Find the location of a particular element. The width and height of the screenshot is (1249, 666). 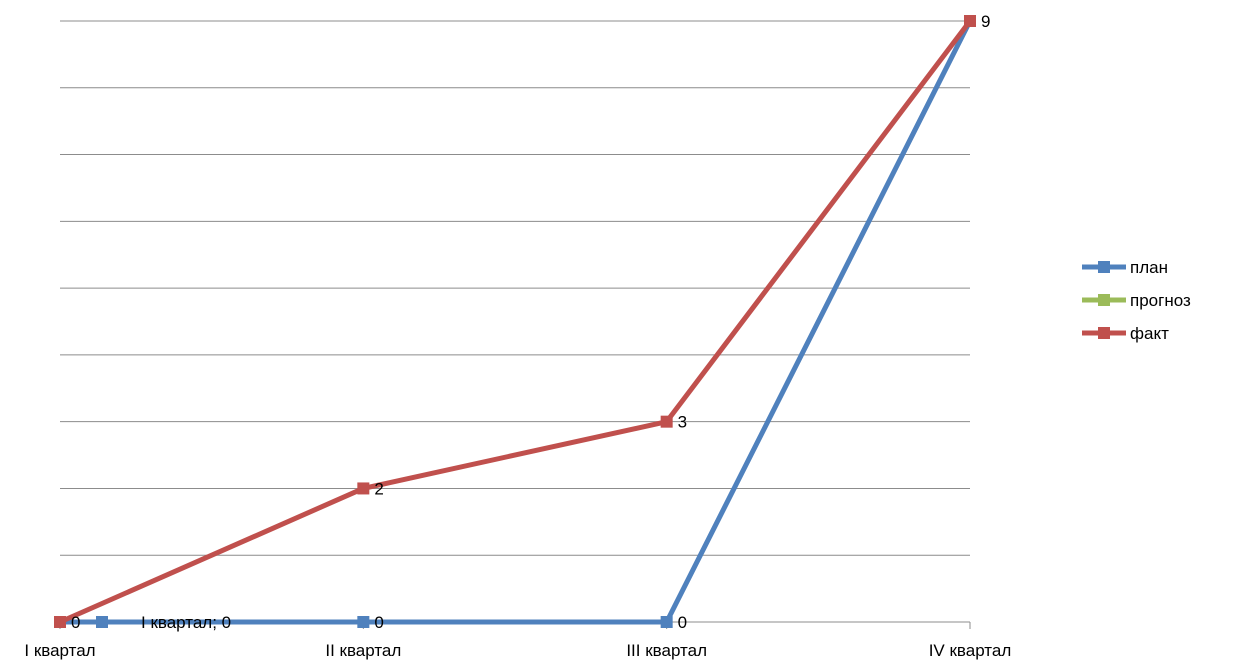

data-label-2-2: 3 is located at coordinates (682, 422).